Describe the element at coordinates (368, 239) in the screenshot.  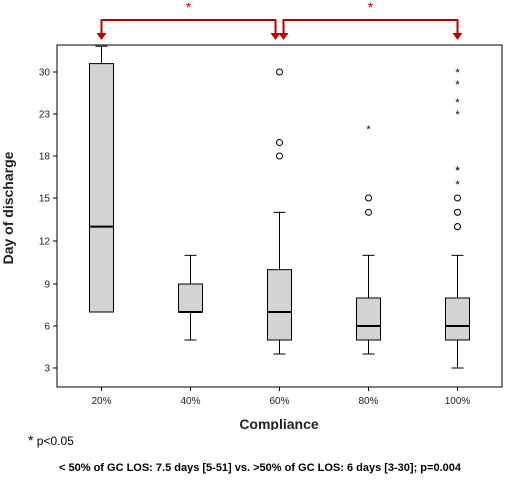
I see `box-group: *` at that location.